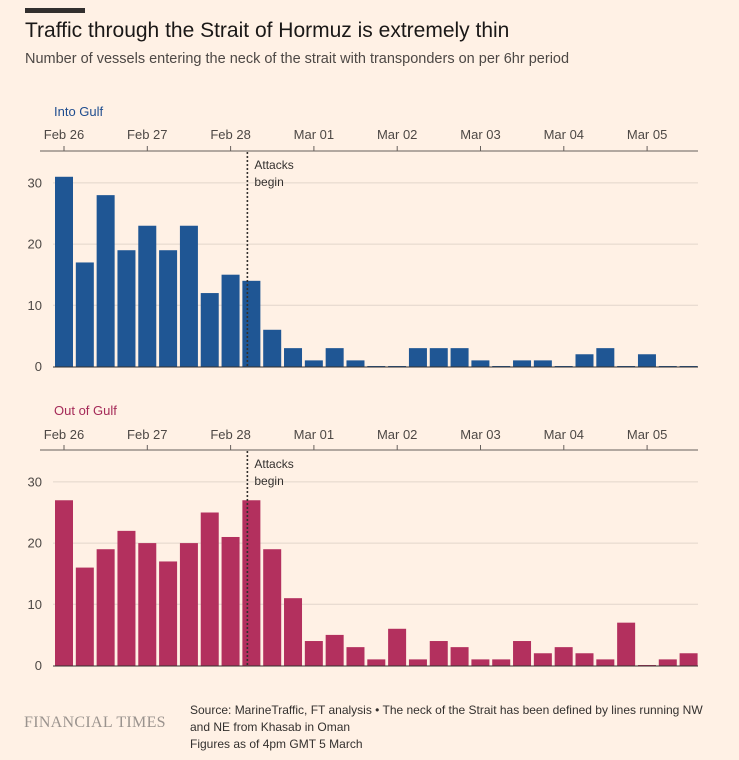  I want to click on header-rule, so click(55, 10).